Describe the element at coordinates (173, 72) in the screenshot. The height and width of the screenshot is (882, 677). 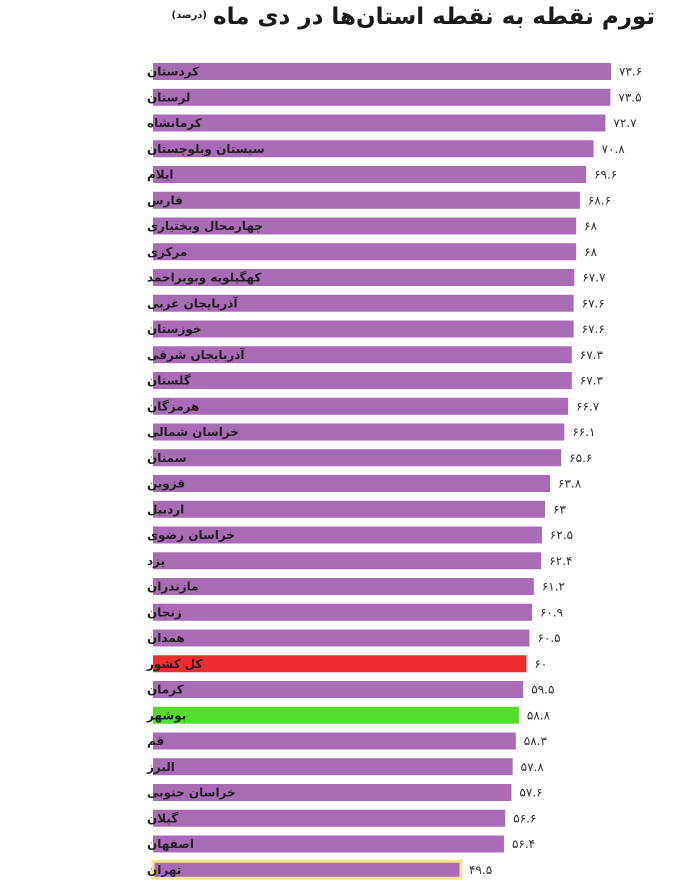
I see `category-label: کردستان` at that location.